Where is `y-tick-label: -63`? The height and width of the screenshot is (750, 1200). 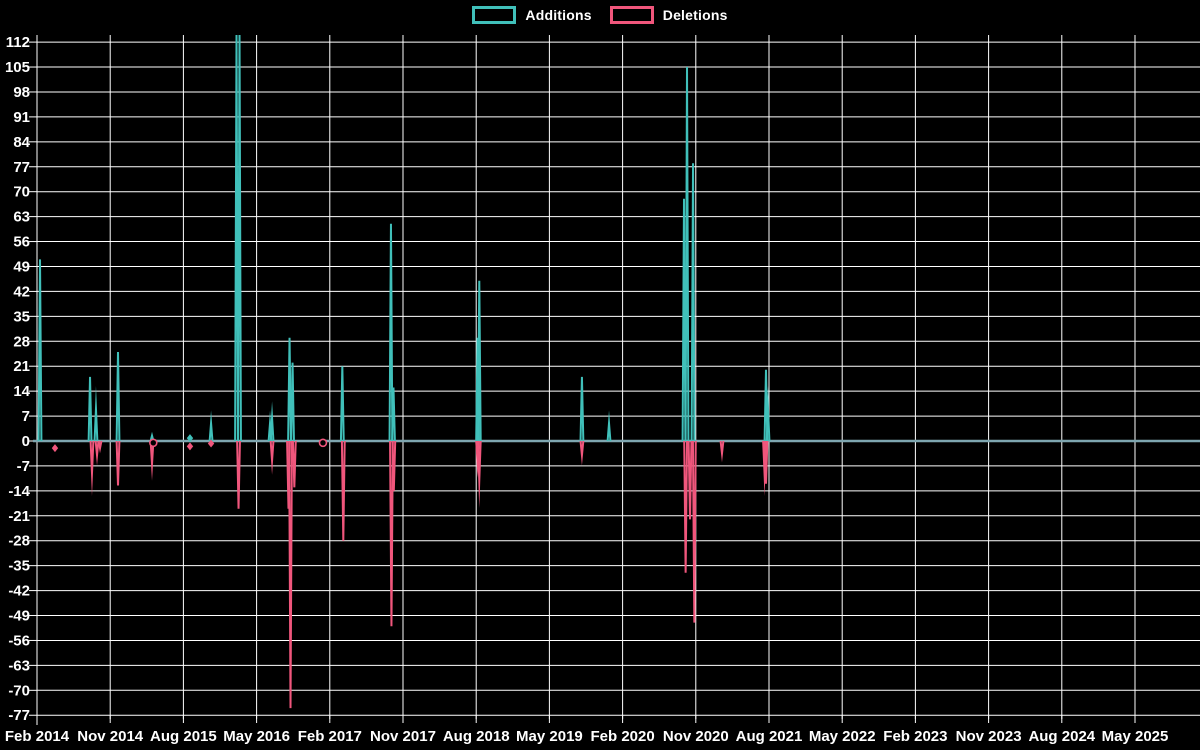 y-tick-label: -63 is located at coordinates (19, 665).